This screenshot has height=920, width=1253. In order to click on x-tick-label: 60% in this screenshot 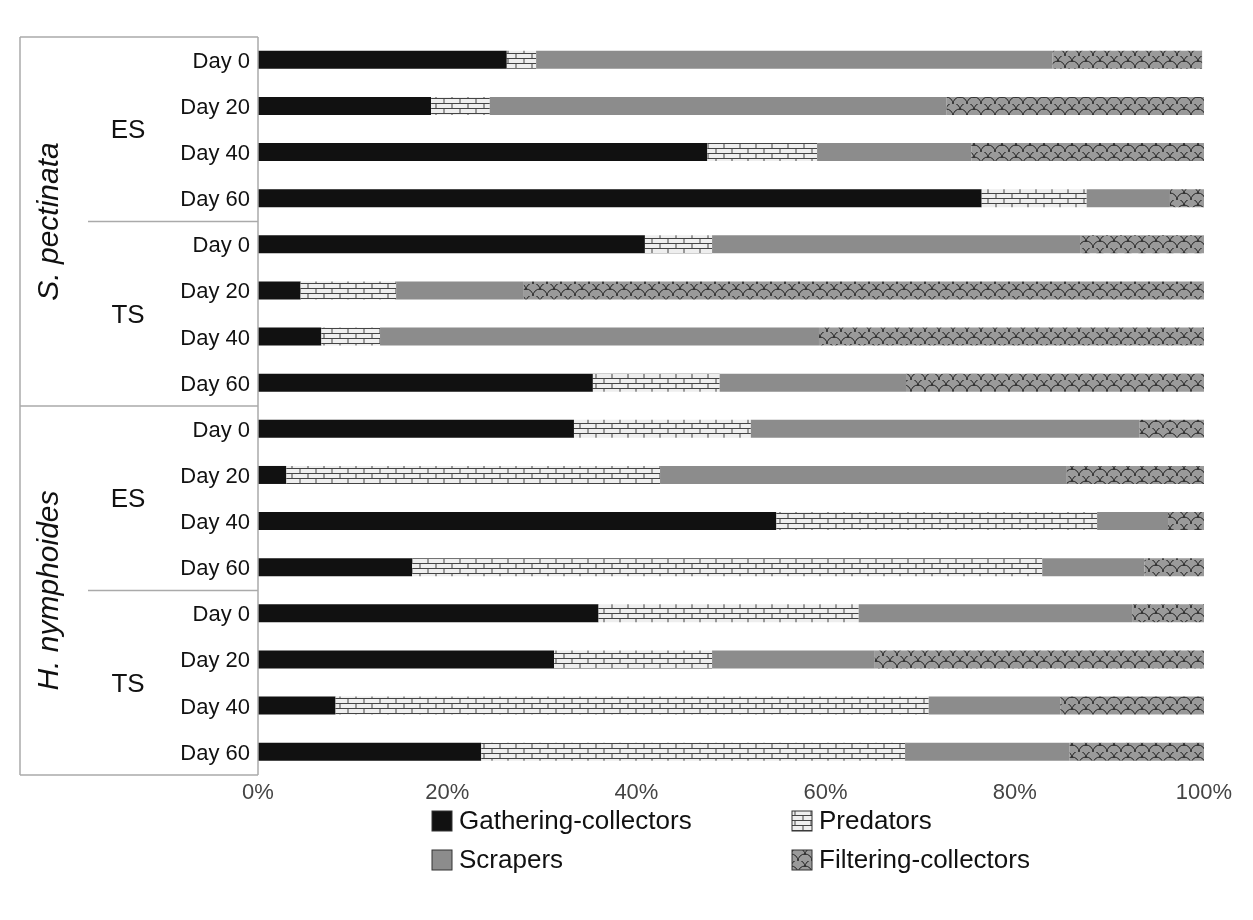, I will do `click(825, 791)`.